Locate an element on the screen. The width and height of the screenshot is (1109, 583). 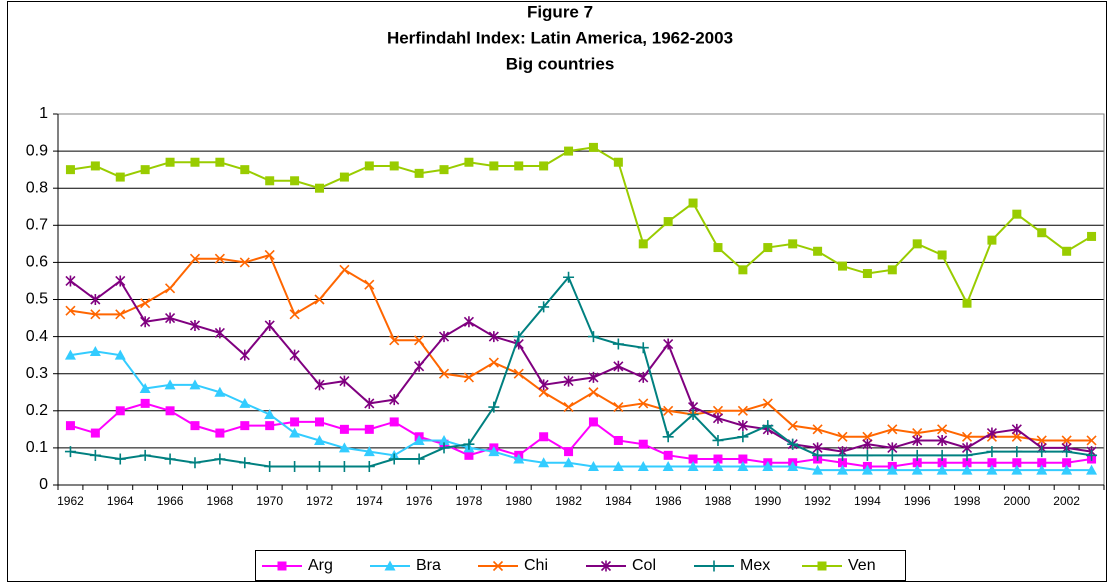
legend-label: Mex is located at coordinates (755, 565).